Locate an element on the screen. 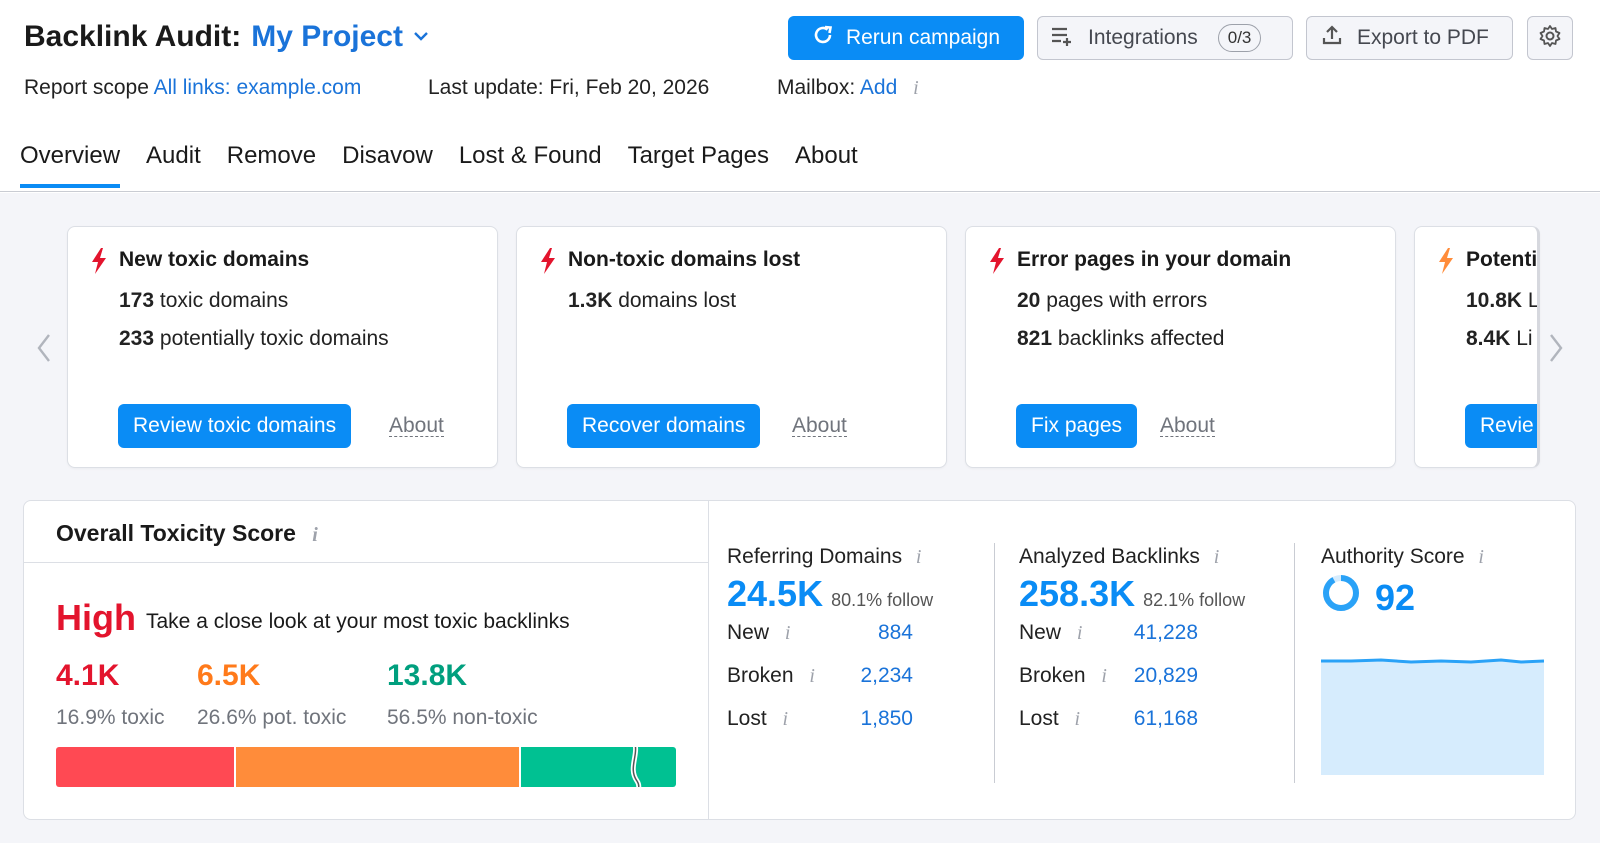  card-stat: 233 potentially toxic domains is located at coordinates (254, 338).